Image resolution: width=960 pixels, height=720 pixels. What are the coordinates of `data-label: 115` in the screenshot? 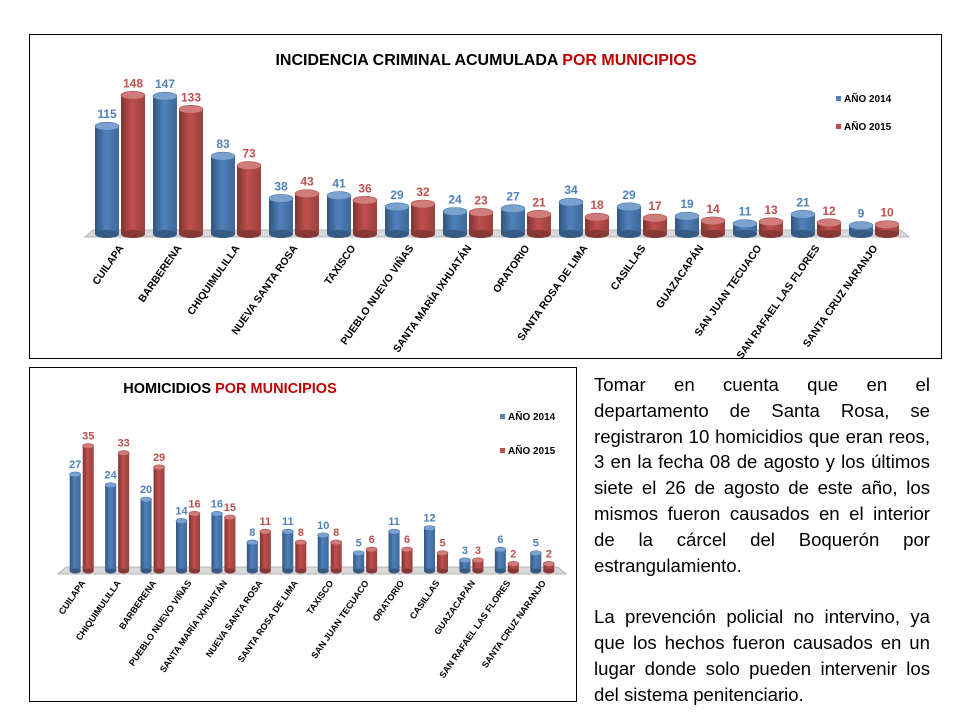 It's located at (107, 114).